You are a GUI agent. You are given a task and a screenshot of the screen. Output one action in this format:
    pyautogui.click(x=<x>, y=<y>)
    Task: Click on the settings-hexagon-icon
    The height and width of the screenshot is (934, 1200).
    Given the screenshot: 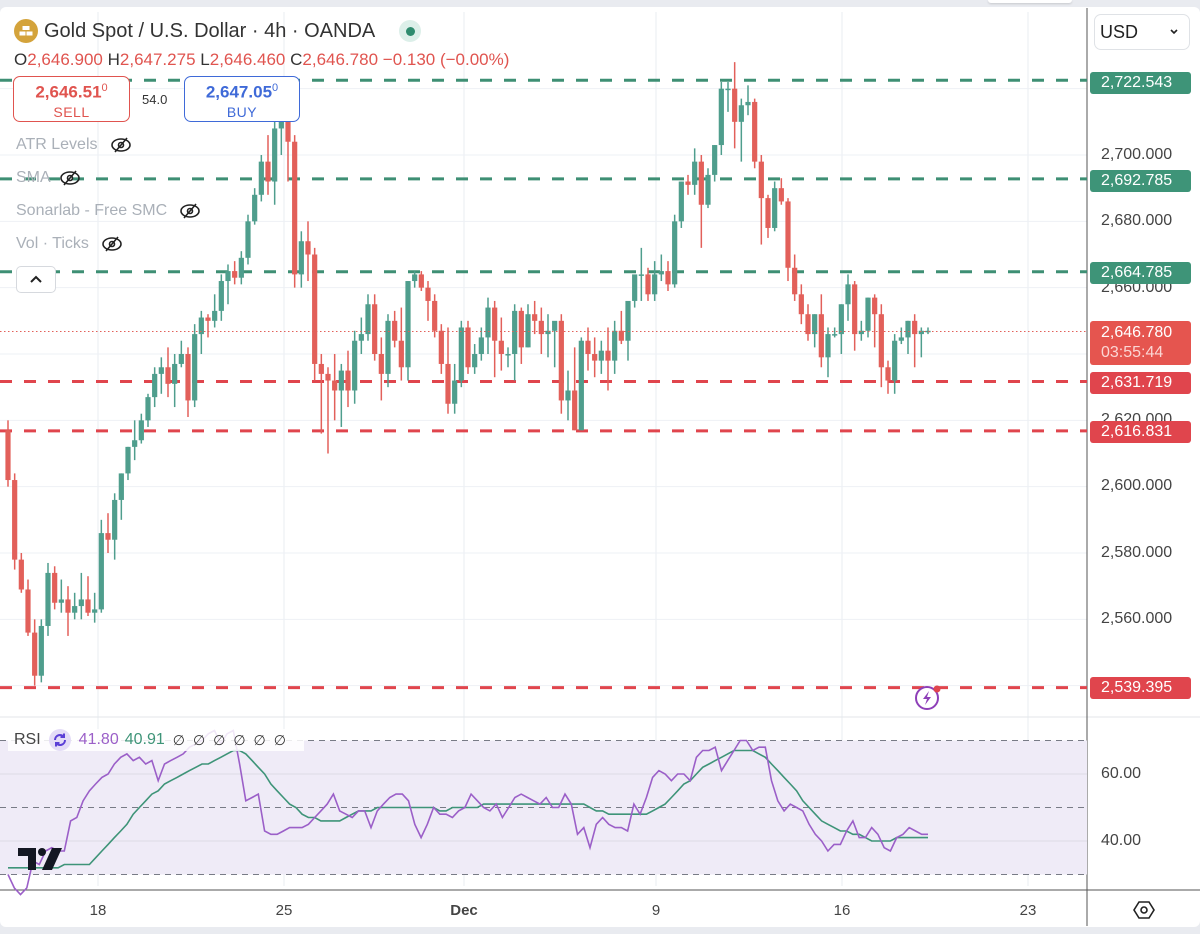 What is the action you would take?
    pyautogui.click(x=1144, y=910)
    